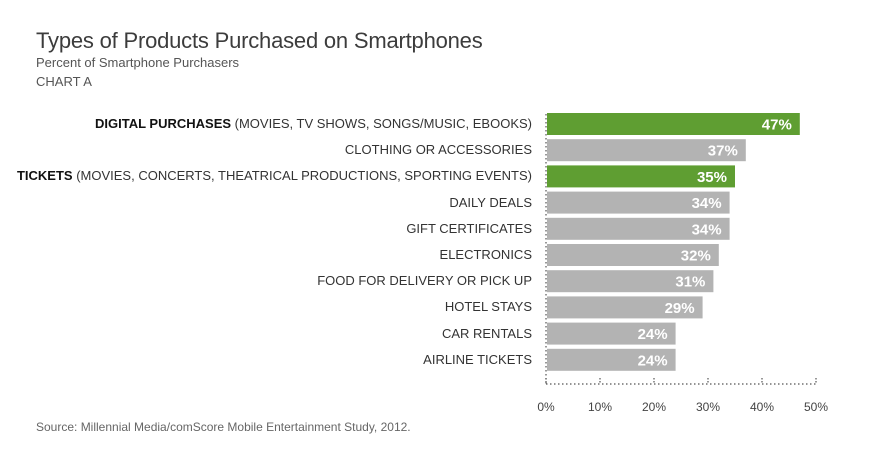 This screenshot has height=453, width=894. What do you see at coordinates (696, 256) in the screenshot?
I see `bar-value-label: 32%` at bounding box center [696, 256].